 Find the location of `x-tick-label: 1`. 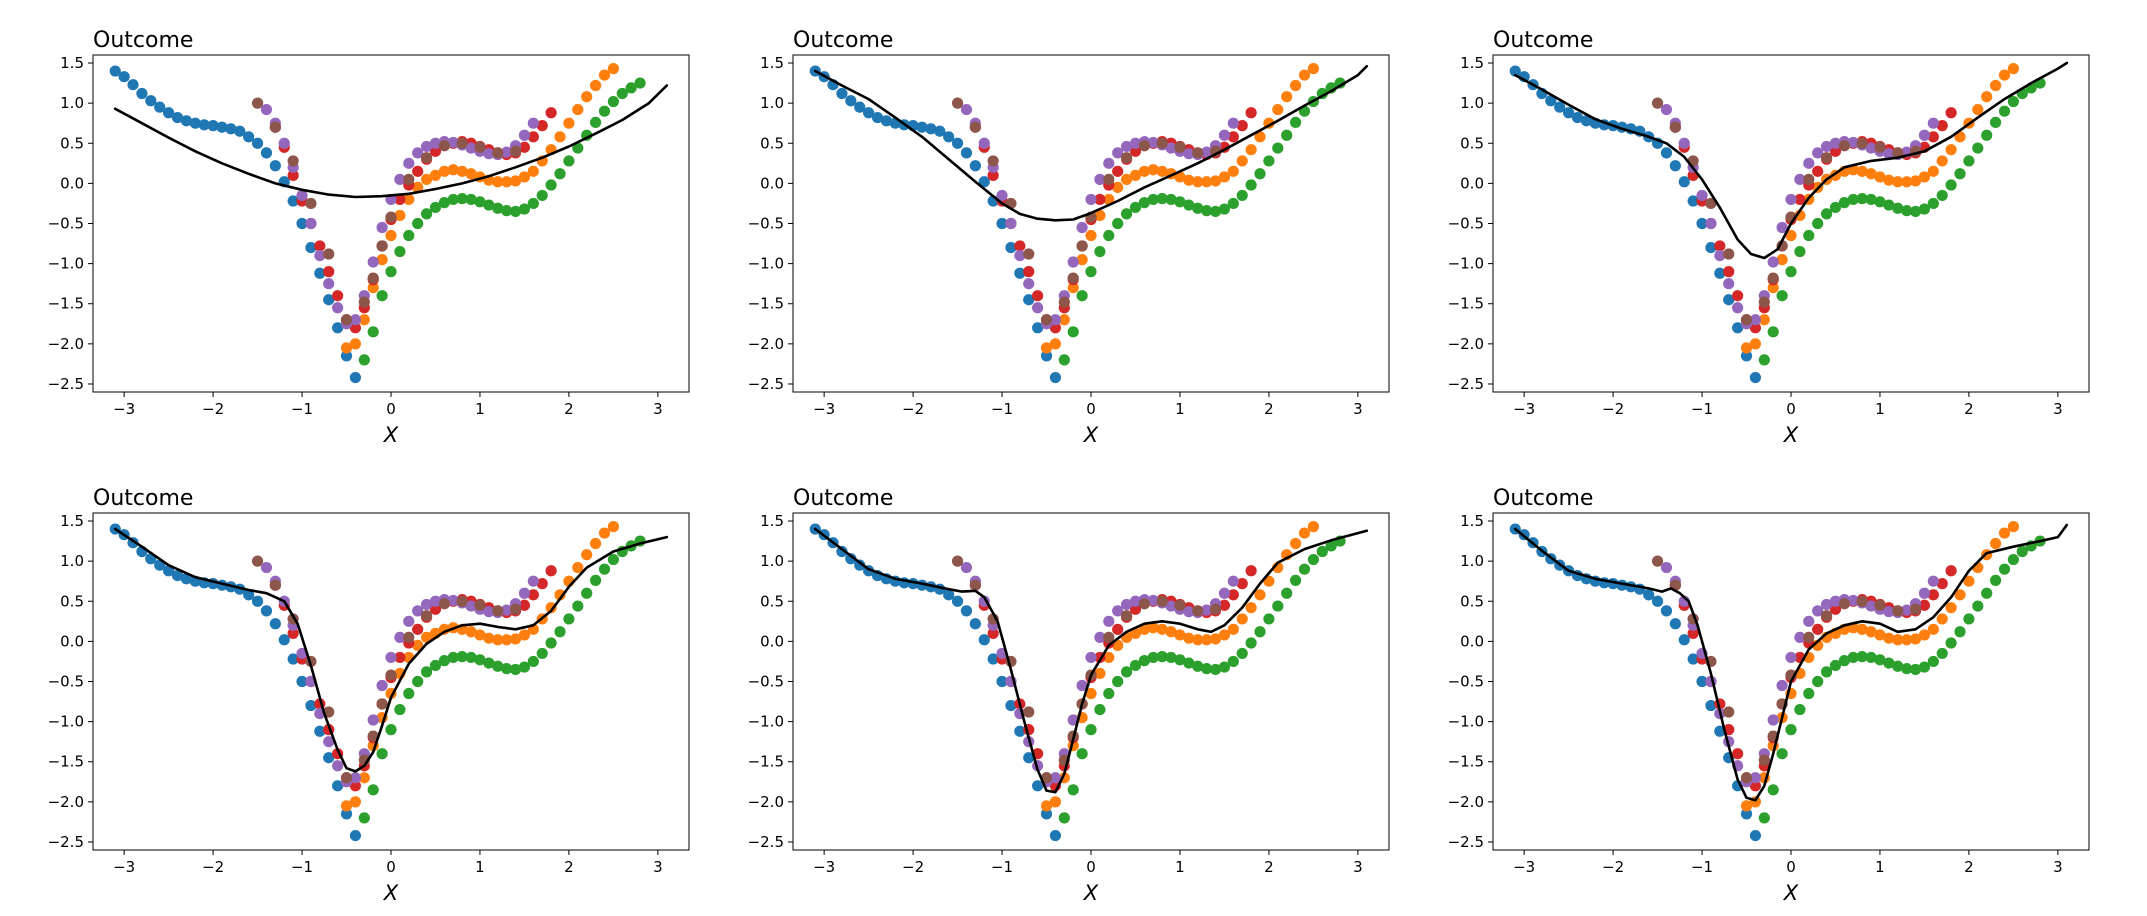

x-tick-label: 1 is located at coordinates (1180, 409).